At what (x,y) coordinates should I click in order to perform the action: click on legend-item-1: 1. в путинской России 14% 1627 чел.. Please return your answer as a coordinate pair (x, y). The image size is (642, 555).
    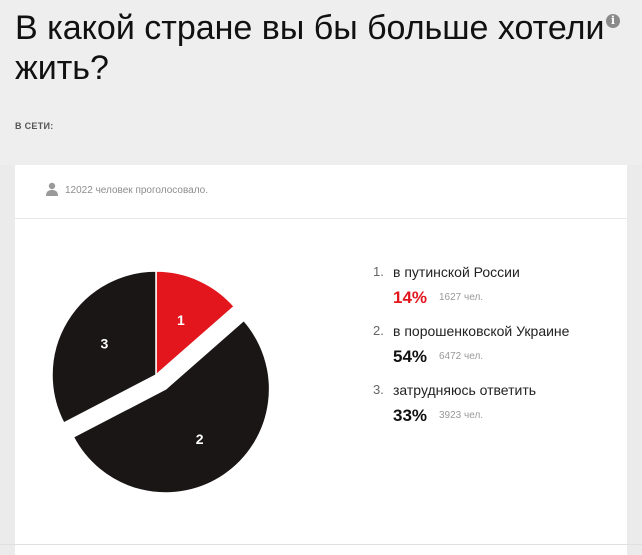
    Looking at the image, I should click on (500, 291).